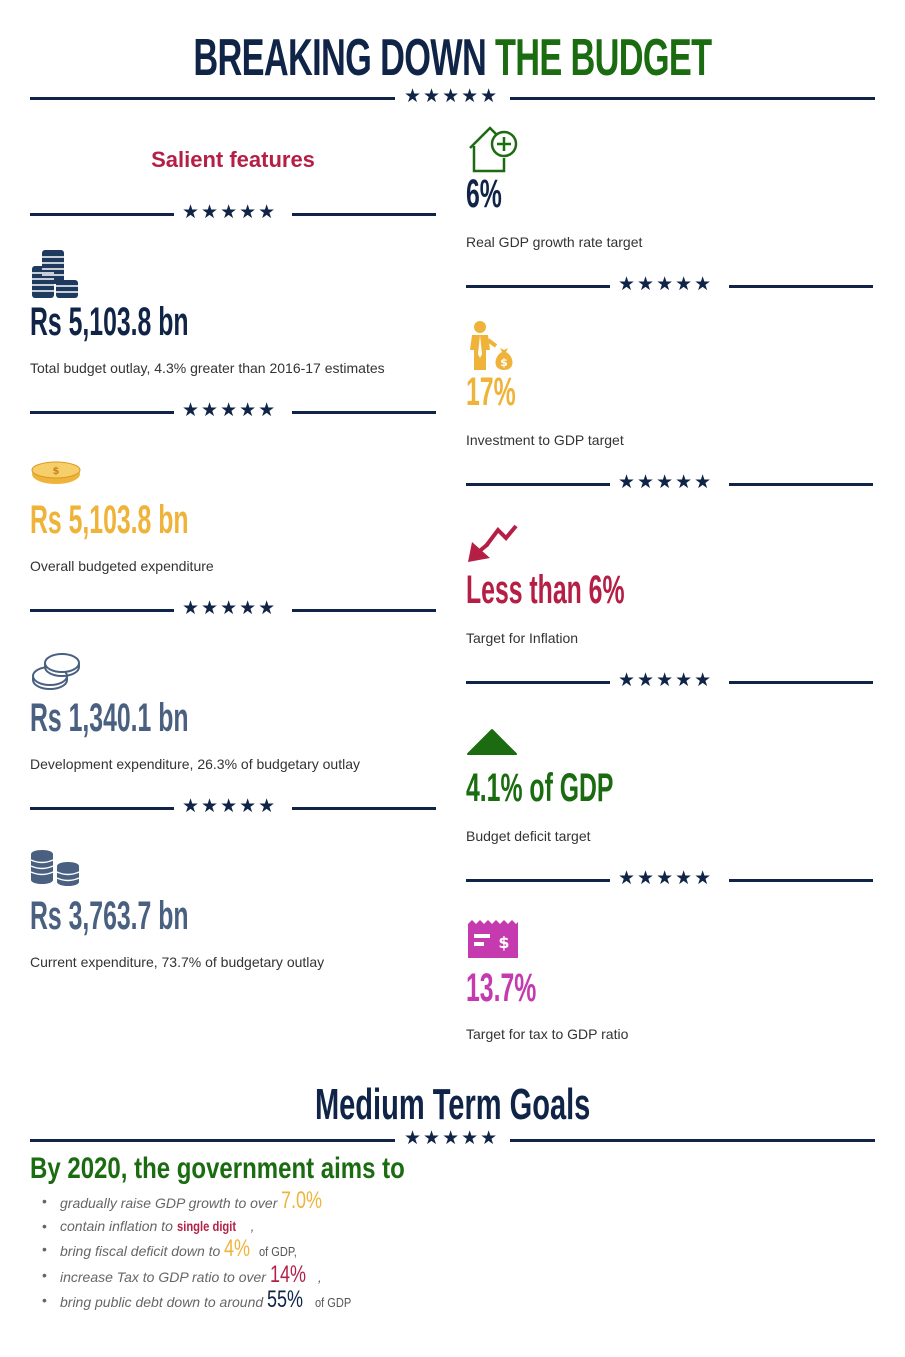  Describe the element at coordinates (492, 744) in the screenshot. I see `up-triangle-icon` at that location.